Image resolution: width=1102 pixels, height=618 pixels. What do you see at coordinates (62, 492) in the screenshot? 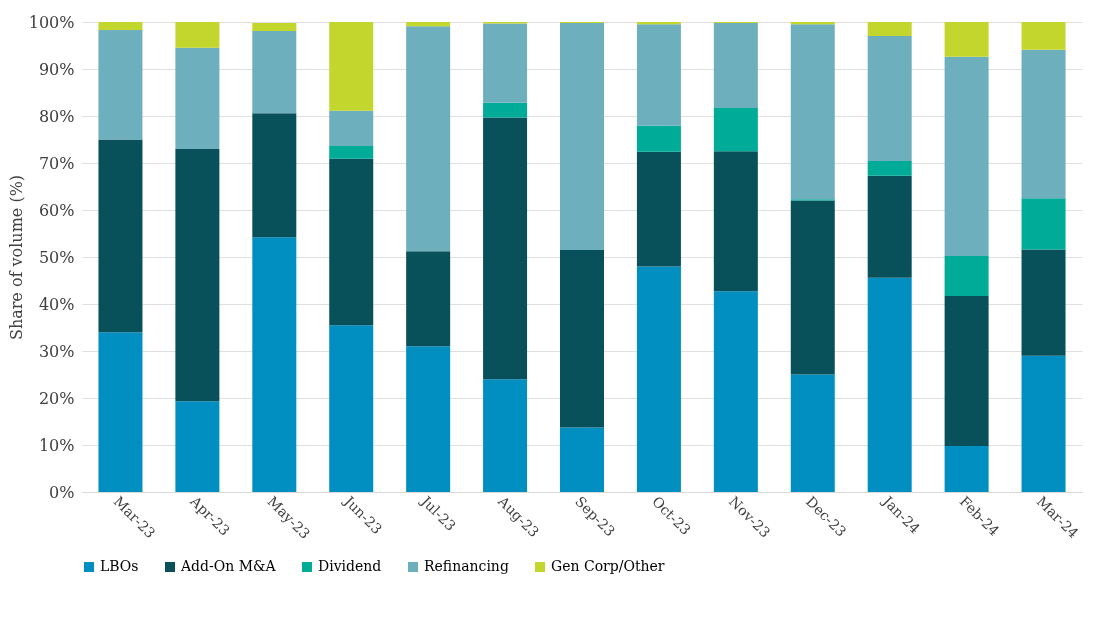
I see `y-tick-label: 0%` at bounding box center [62, 492].